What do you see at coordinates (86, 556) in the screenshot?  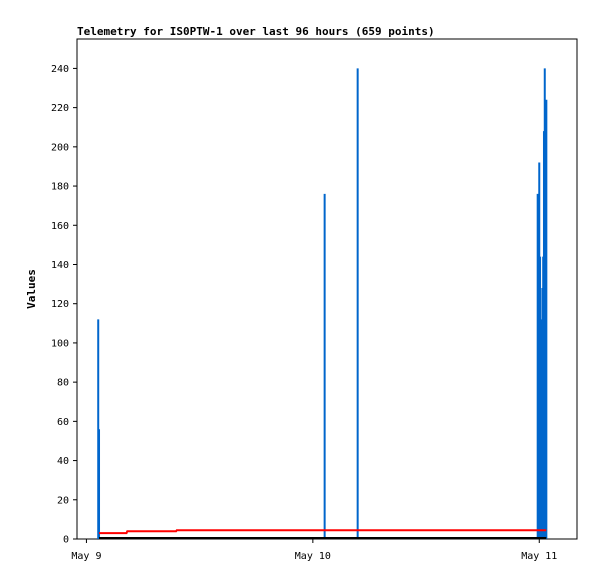 I see `x-tick-label: May 9` at bounding box center [86, 556].